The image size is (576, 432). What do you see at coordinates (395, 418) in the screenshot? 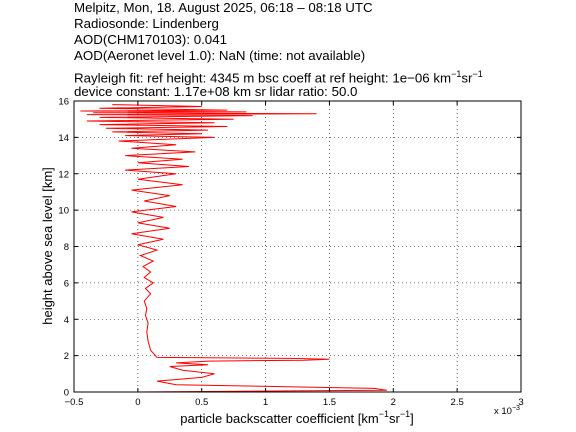
I see `x-label-sr: sr` at bounding box center [395, 418].